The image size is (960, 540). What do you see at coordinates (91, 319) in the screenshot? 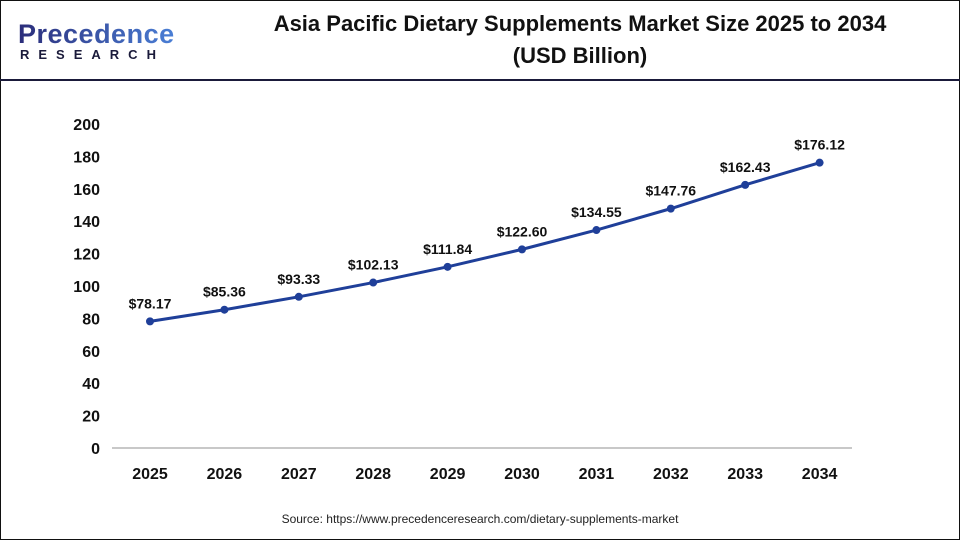
I see `y-tick-label: 80` at bounding box center [91, 319].